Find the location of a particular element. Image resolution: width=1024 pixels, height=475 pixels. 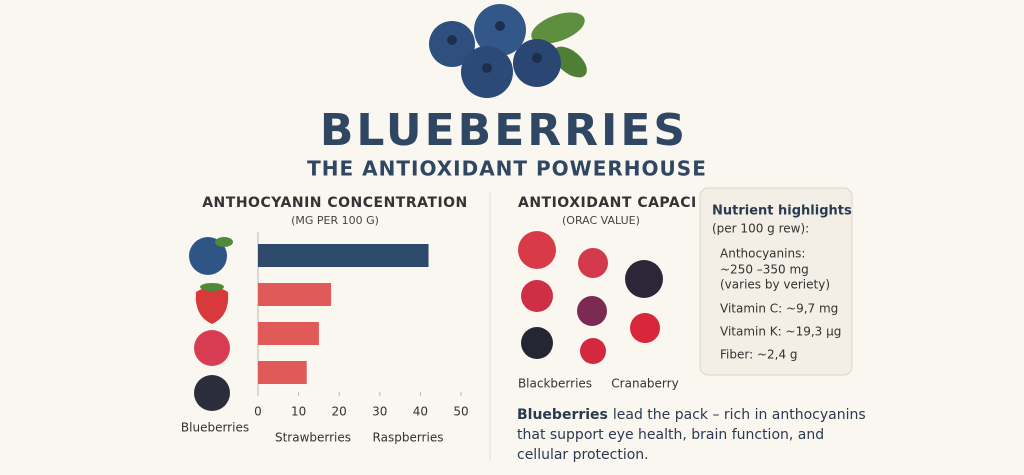

nutrient-line: Fiber: ~2,4 g is located at coordinates (759, 355).